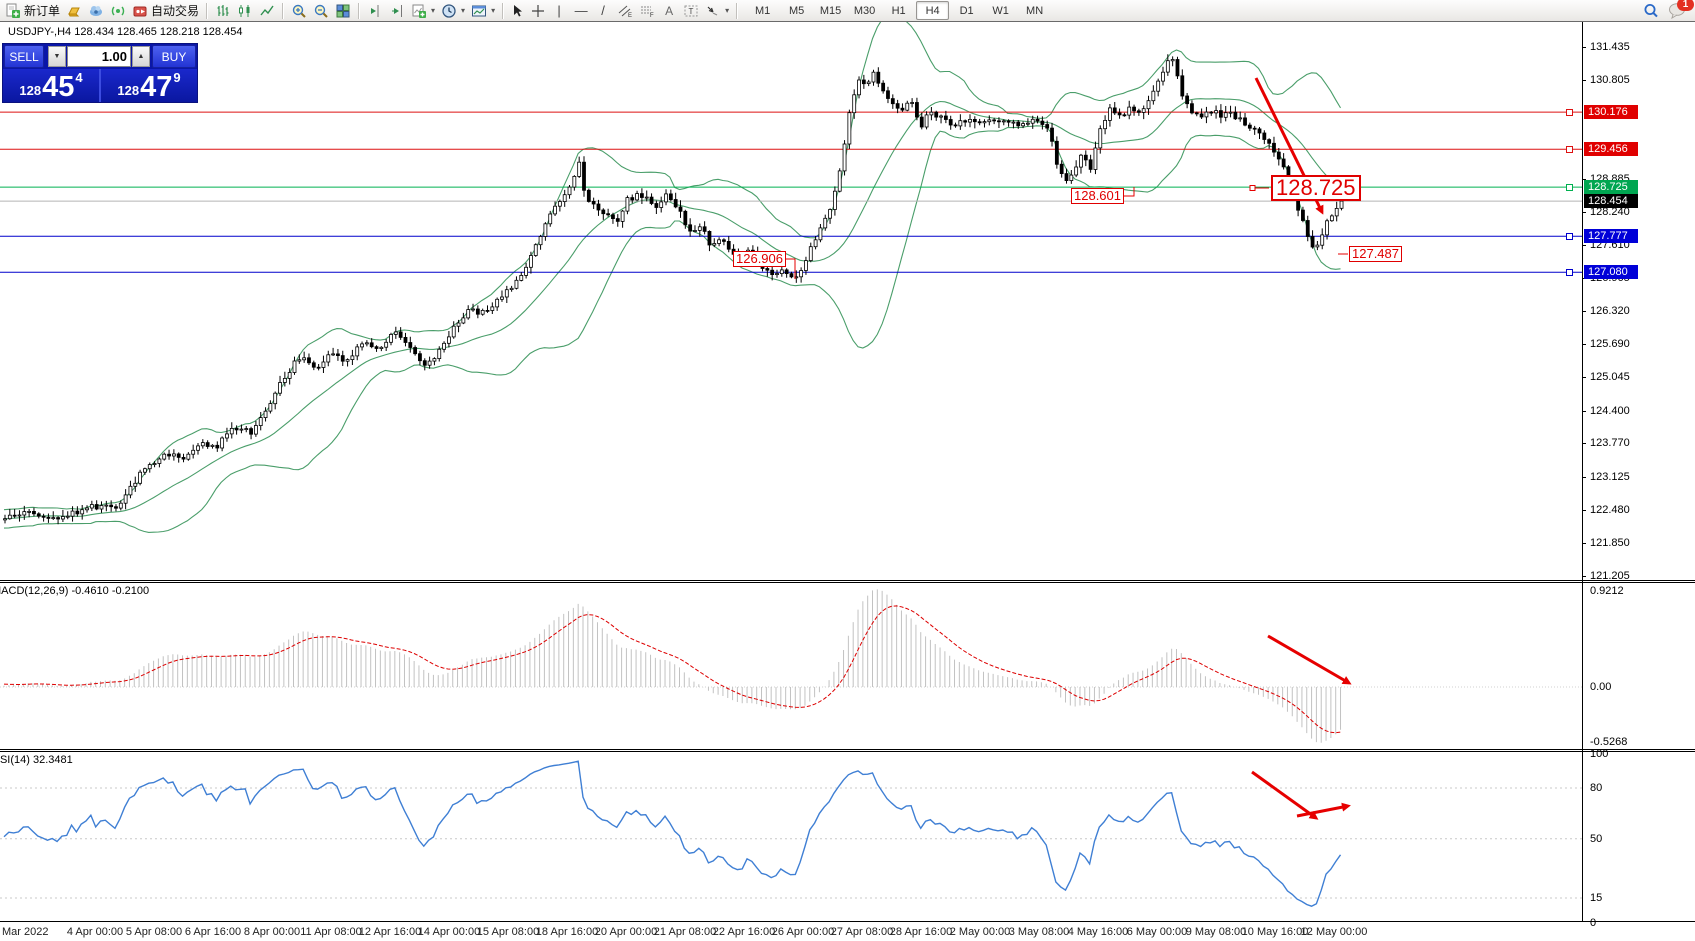 The height and width of the screenshot is (941, 1695). Describe the element at coordinates (165, 10) in the screenshot. I see `autotrade-button: 自动交易` at that location.